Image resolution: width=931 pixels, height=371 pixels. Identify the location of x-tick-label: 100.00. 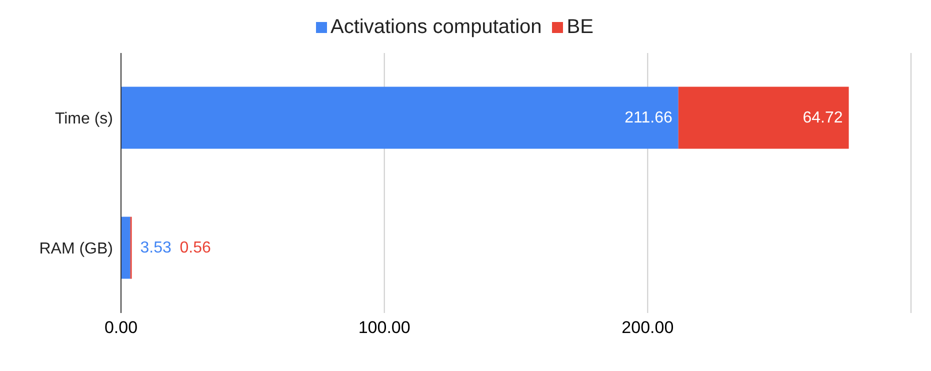
(384, 328).